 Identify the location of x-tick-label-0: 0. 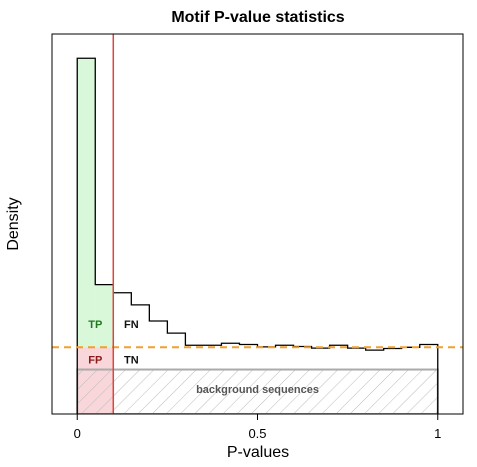
(77, 433).